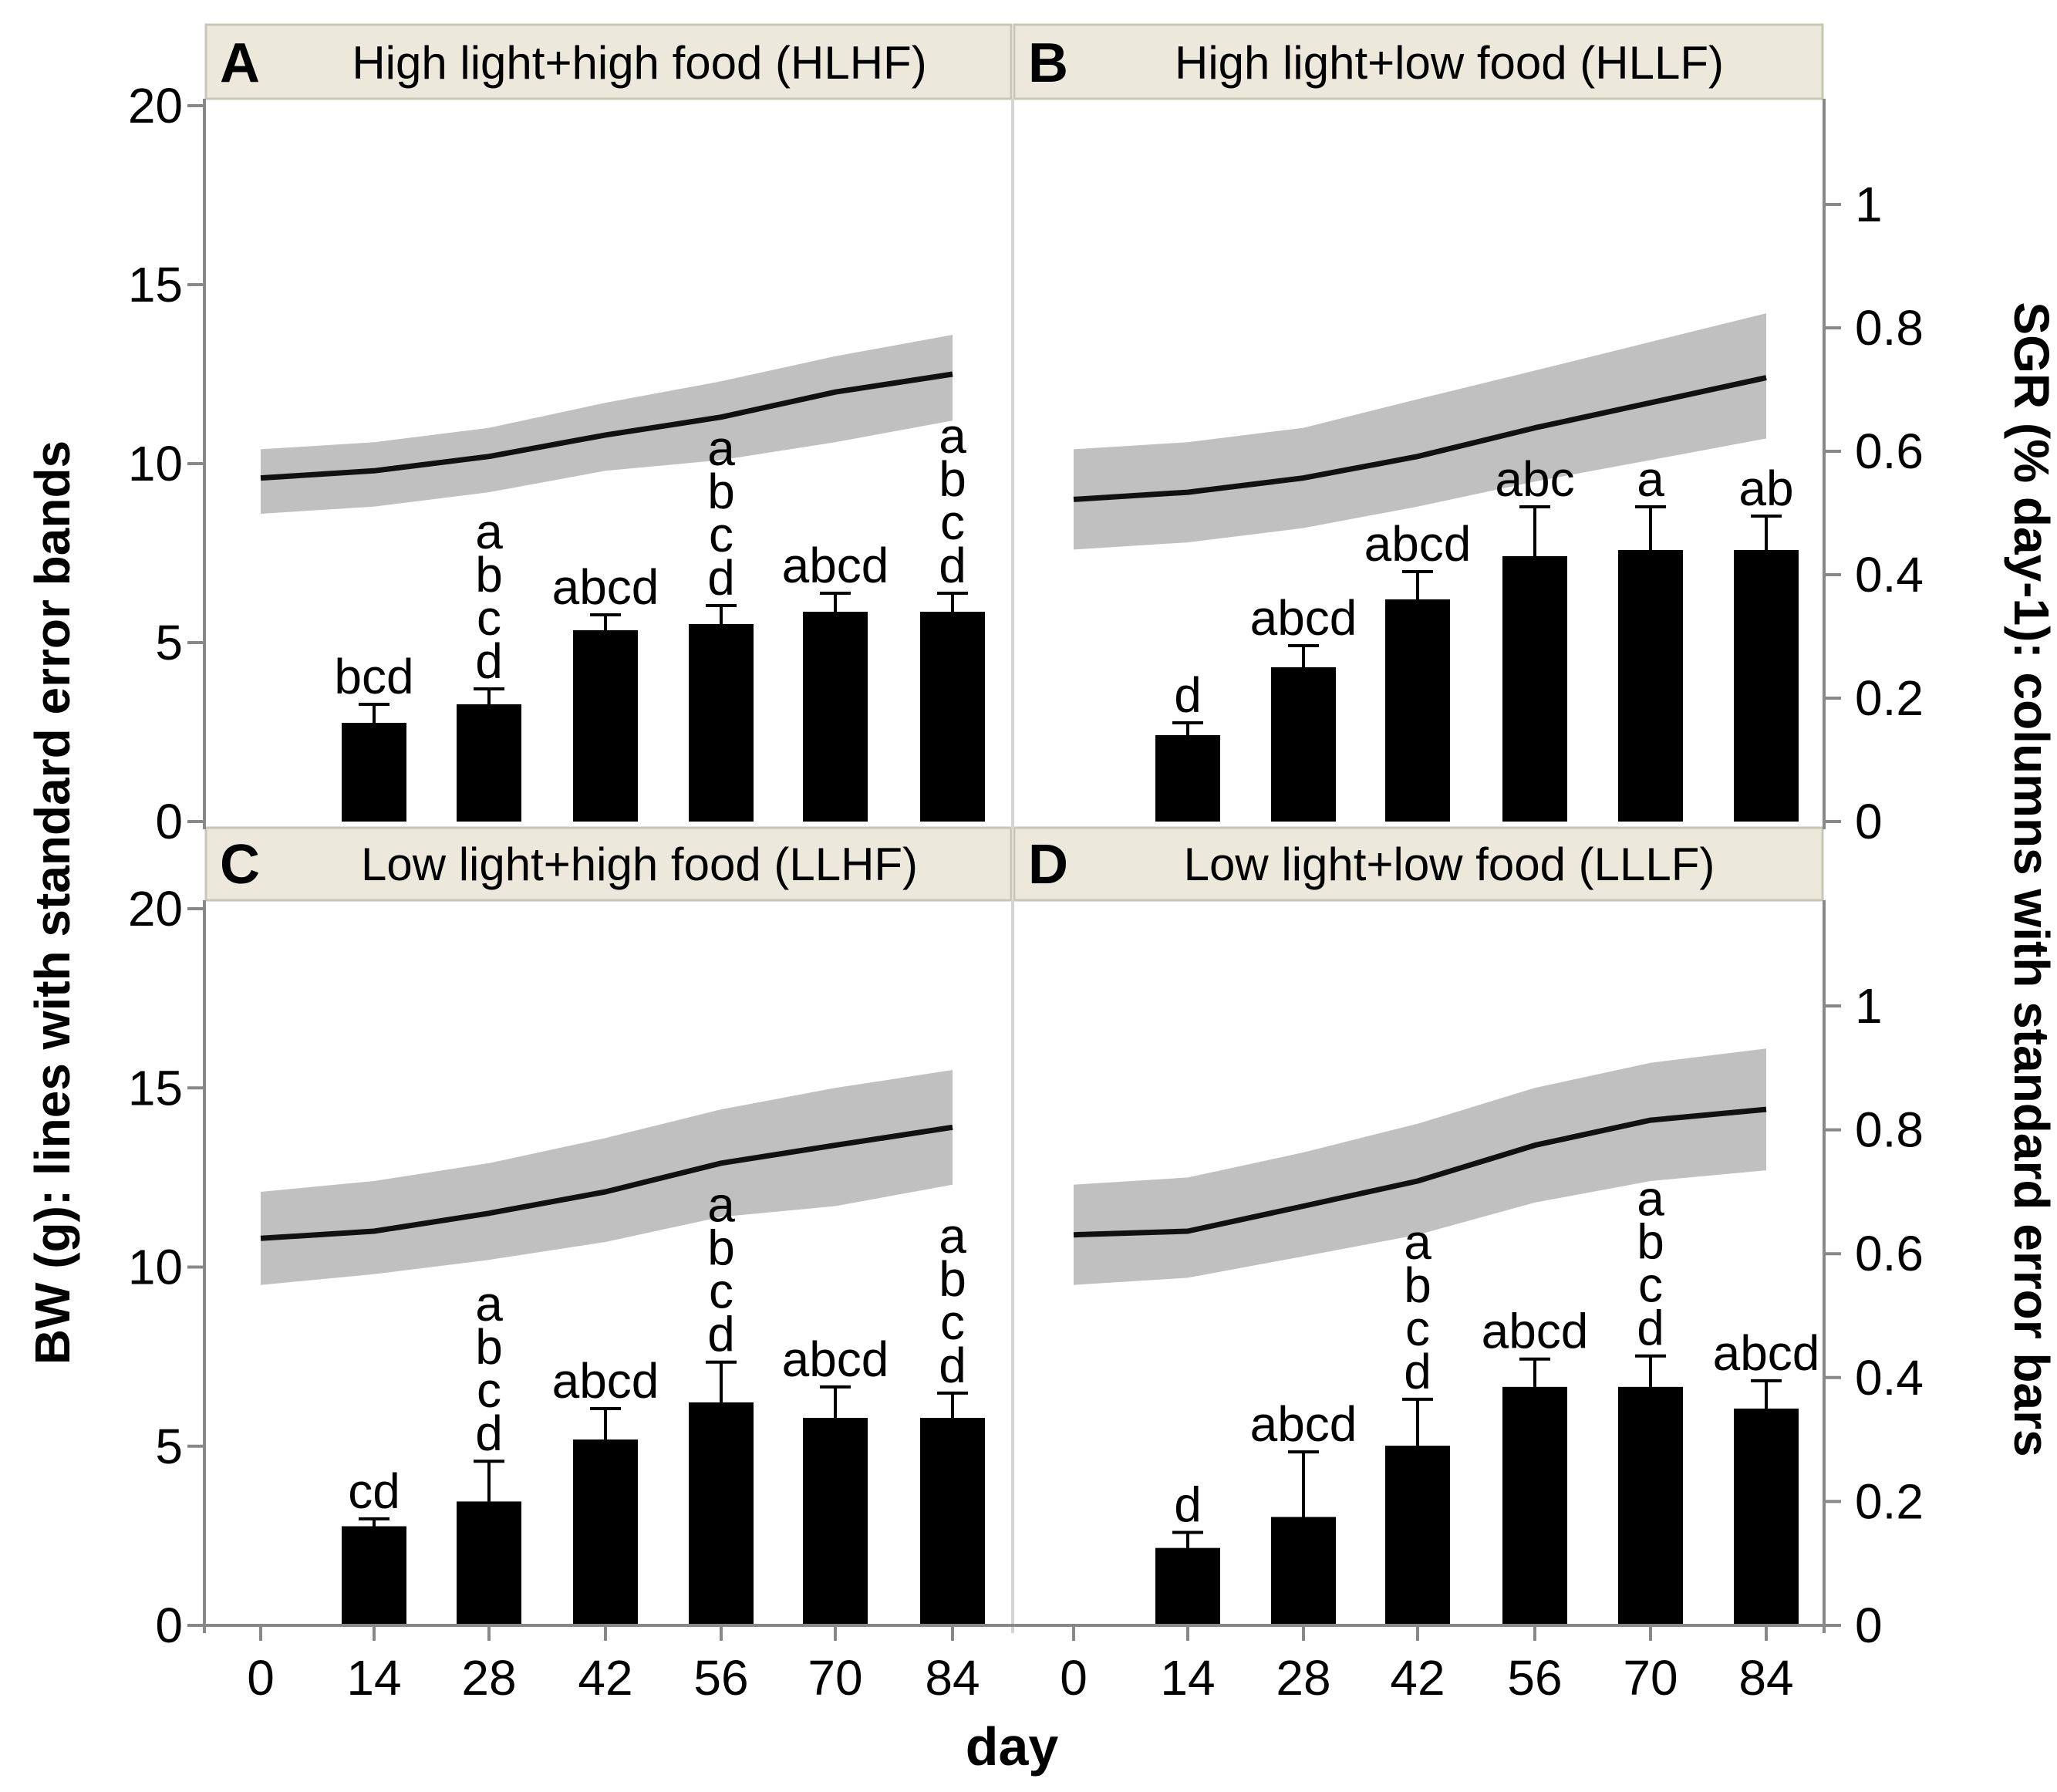  Describe the element at coordinates (1889, 328) in the screenshot. I see `right-tick-label: 0.8` at that location.